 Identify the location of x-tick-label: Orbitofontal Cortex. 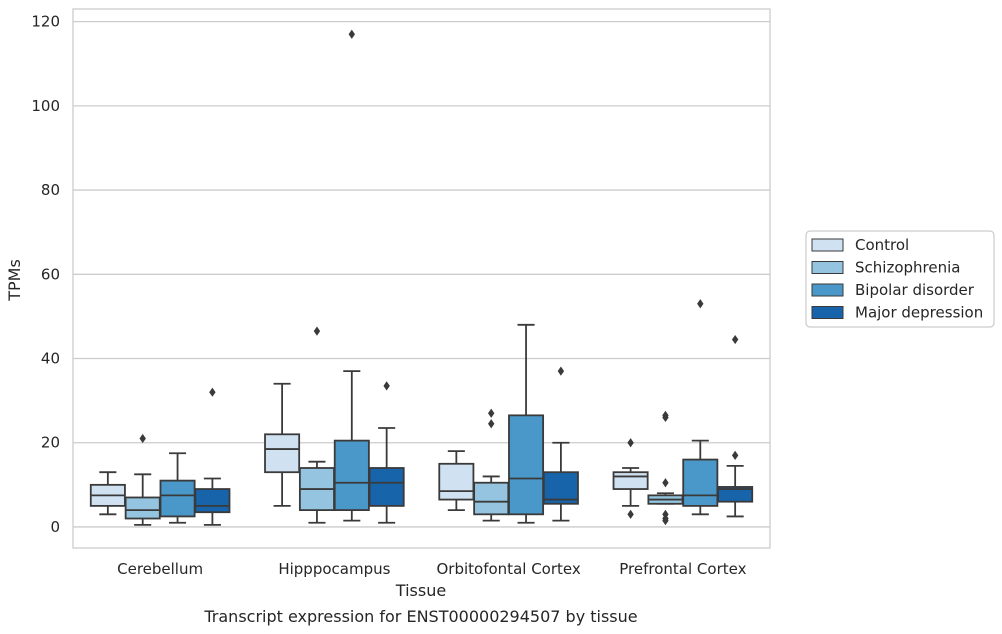
(509, 569).